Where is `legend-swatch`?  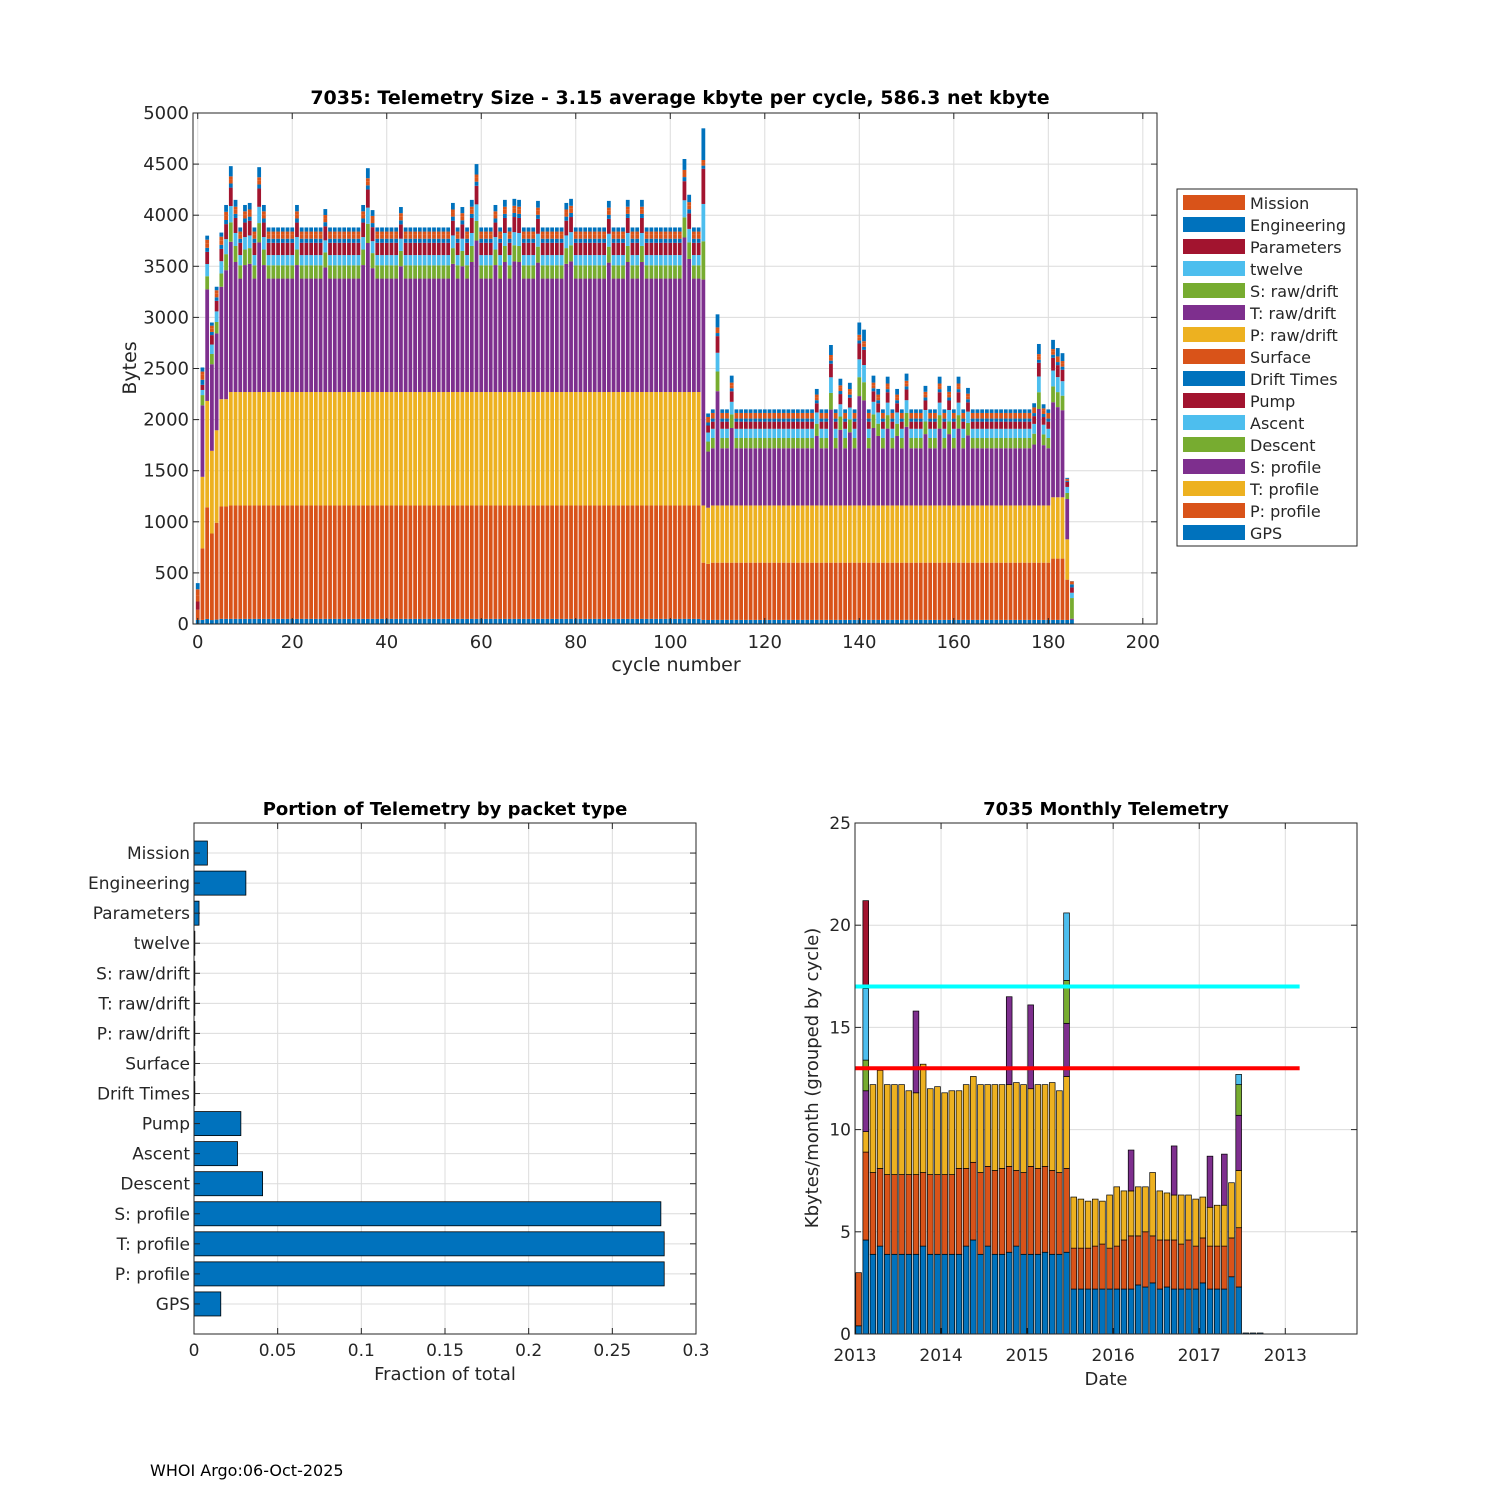 legend-swatch is located at coordinates (1214, 422).